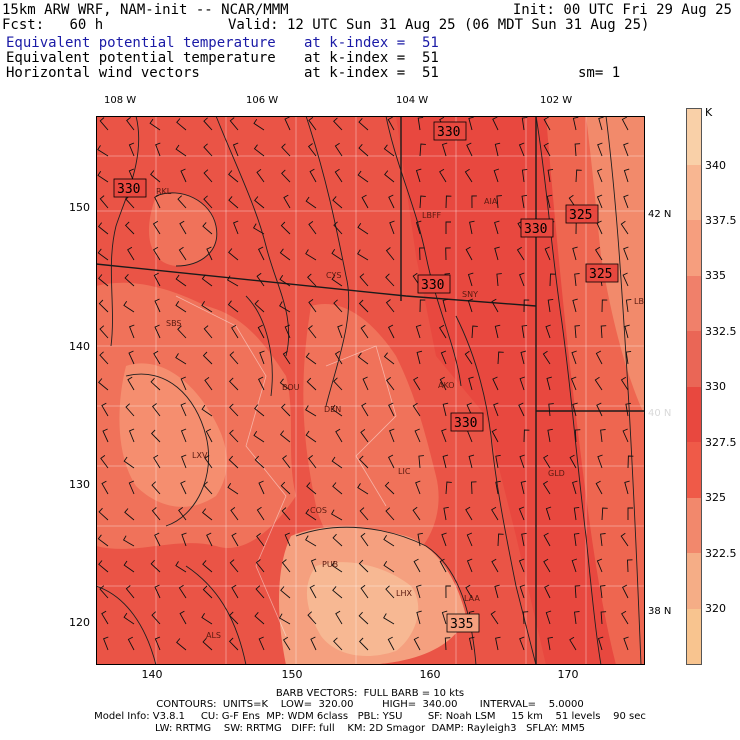 This screenshot has height=740, width=740. What do you see at coordinates (174, 323) in the screenshot?
I see `city-sbs: SBS` at bounding box center [174, 323].